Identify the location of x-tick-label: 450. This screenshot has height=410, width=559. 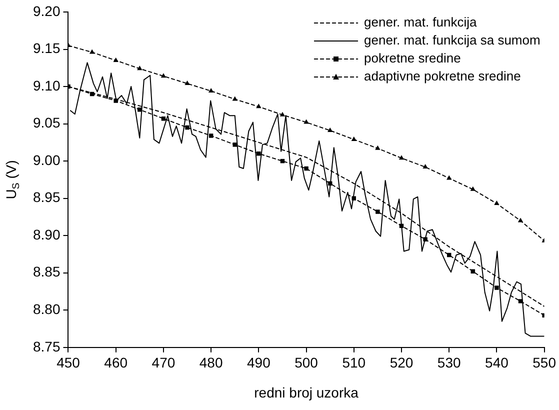
(68, 362).